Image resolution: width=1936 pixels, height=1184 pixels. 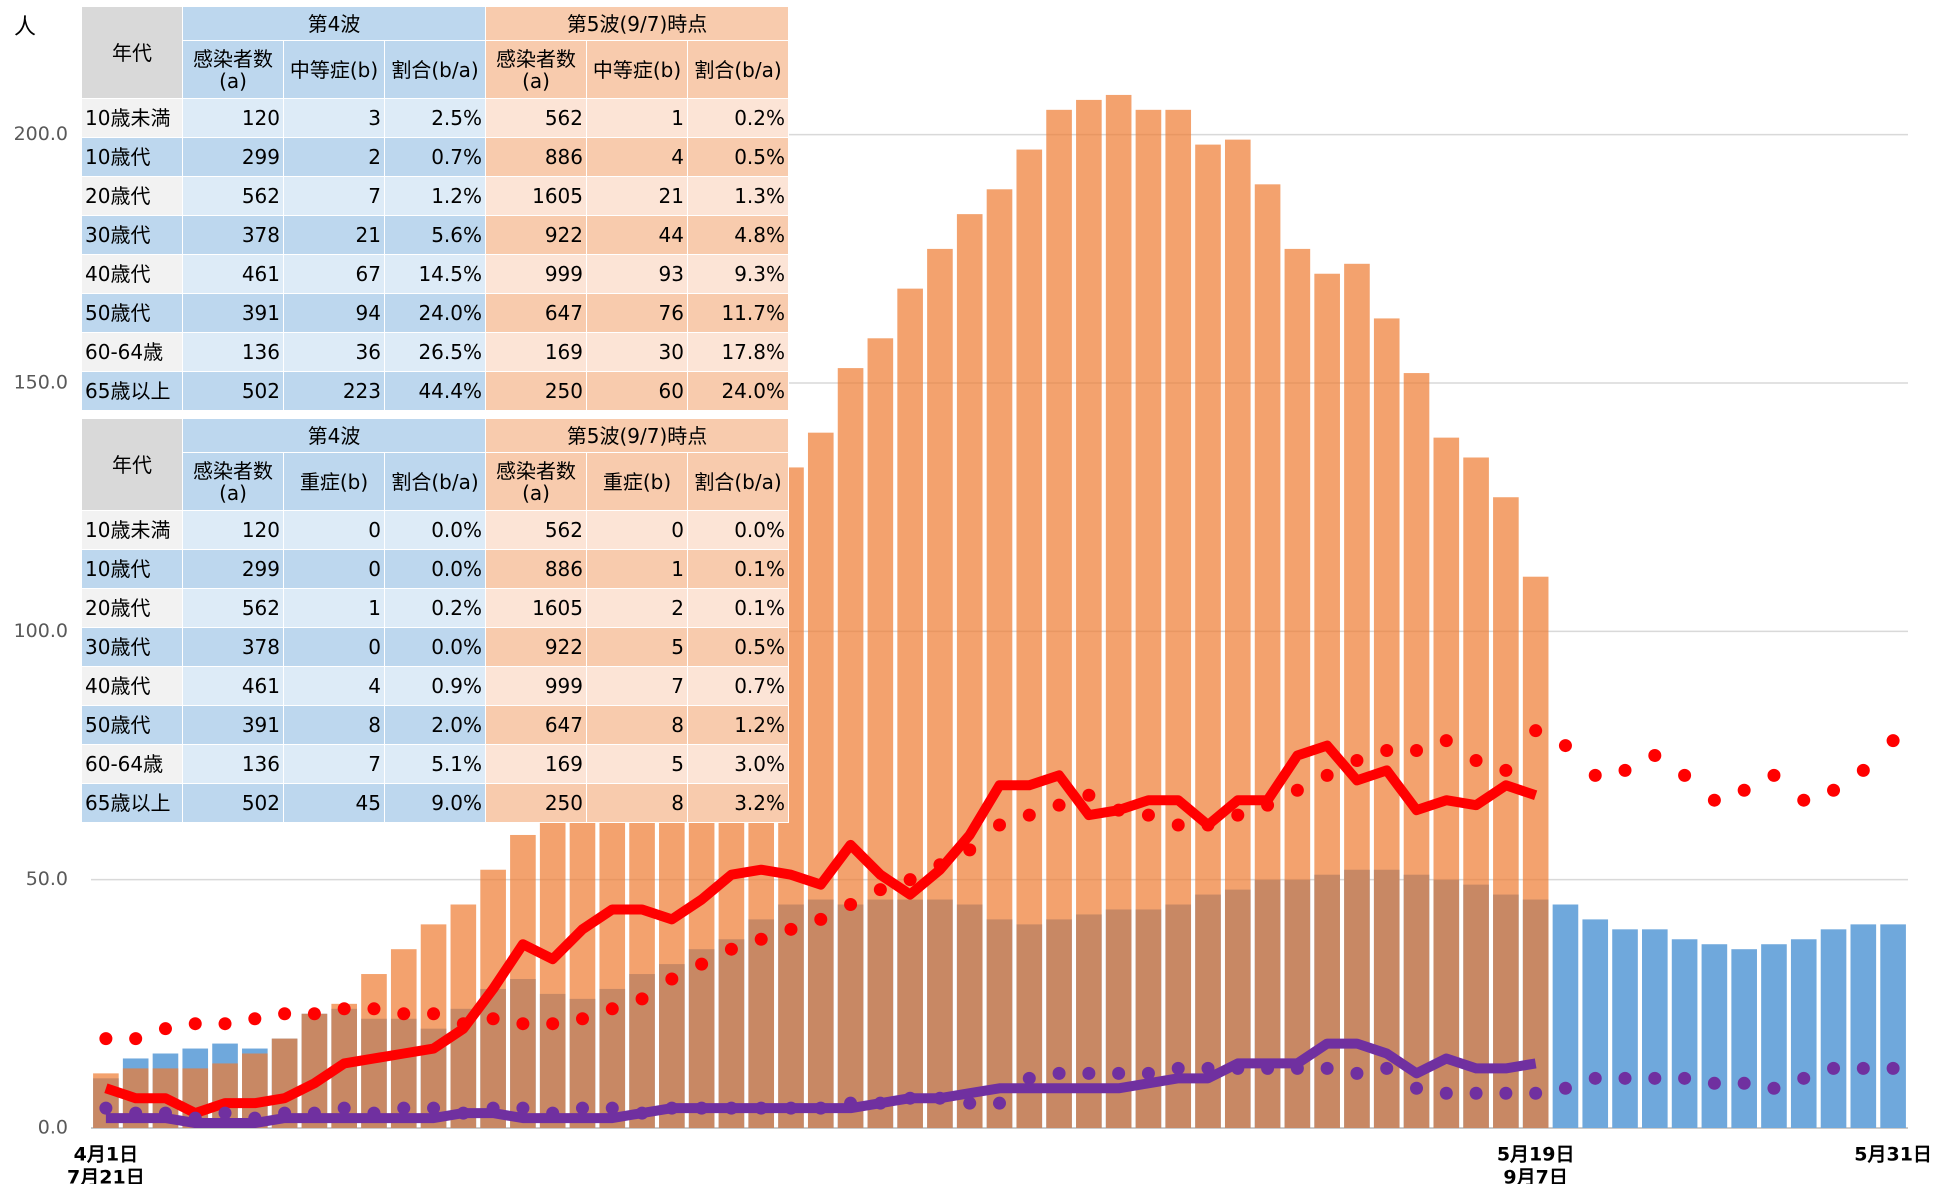 I want to click on table-cell: 20歳代, so click(x=132, y=608).